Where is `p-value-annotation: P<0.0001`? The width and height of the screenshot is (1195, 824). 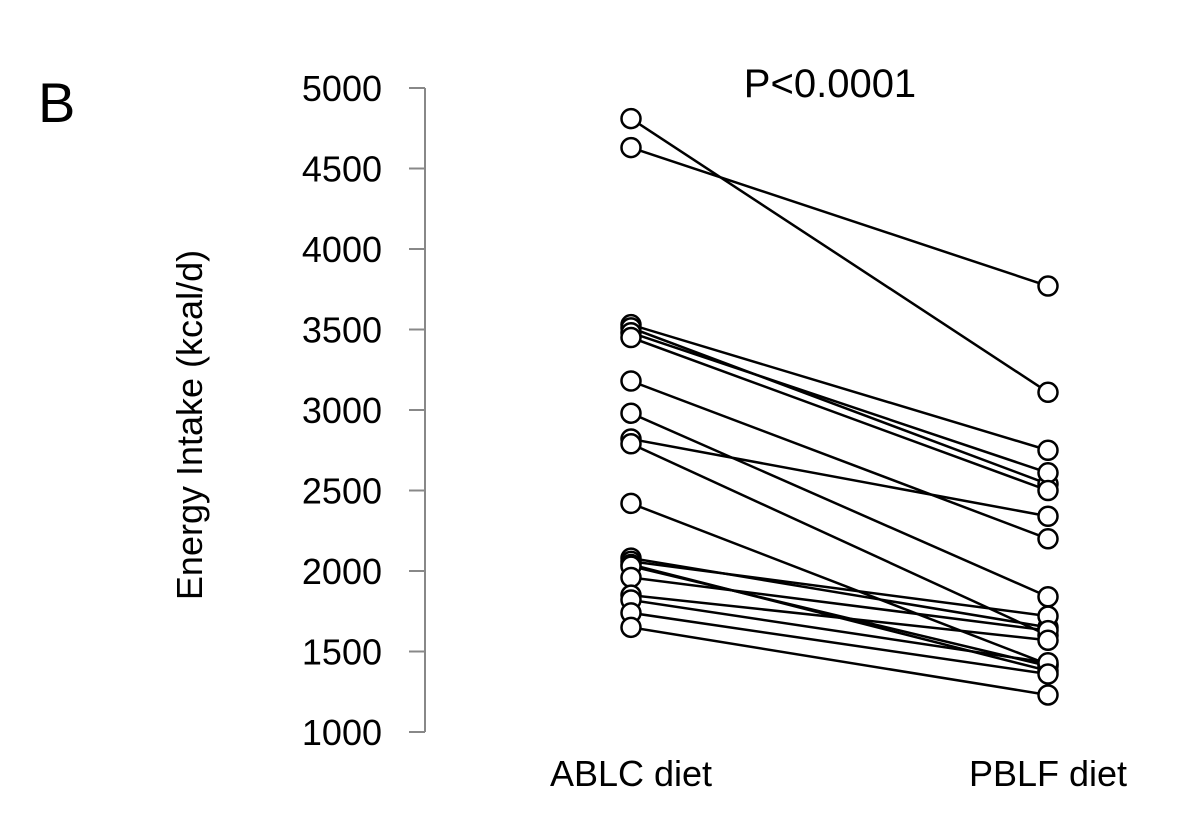 p-value-annotation: P<0.0001 is located at coordinates (830, 84).